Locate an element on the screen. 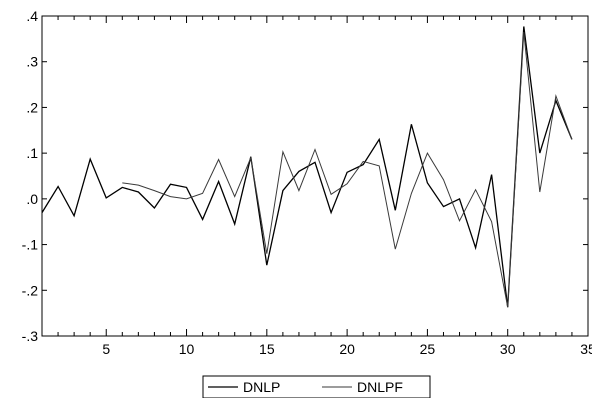 This screenshot has height=398, width=592. legend: DNLP DNLPF is located at coordinates (316, 386).